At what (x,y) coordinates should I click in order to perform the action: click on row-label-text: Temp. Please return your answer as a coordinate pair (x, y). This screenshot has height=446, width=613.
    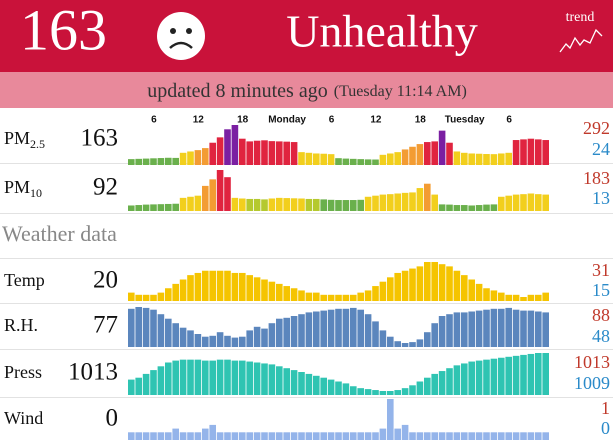
    Looking at the image, I should click on (24, 280).